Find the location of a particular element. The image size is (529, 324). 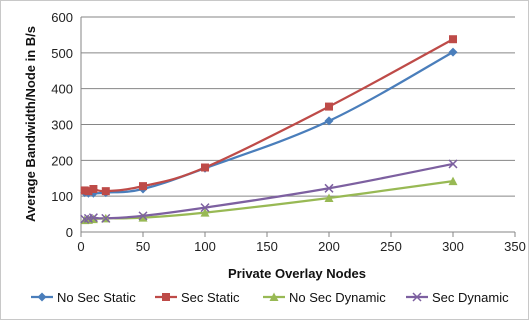

y-tick-labels: 0 100 200 300 400 500 600 is located at coordinates (62, 125).